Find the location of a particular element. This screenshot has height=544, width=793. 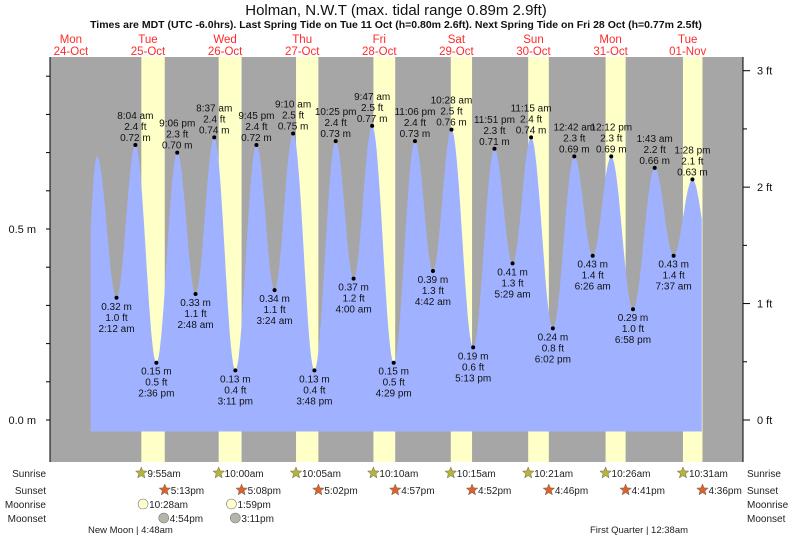

sunset-time: 5:13pm is located at coordinates (187, 491).